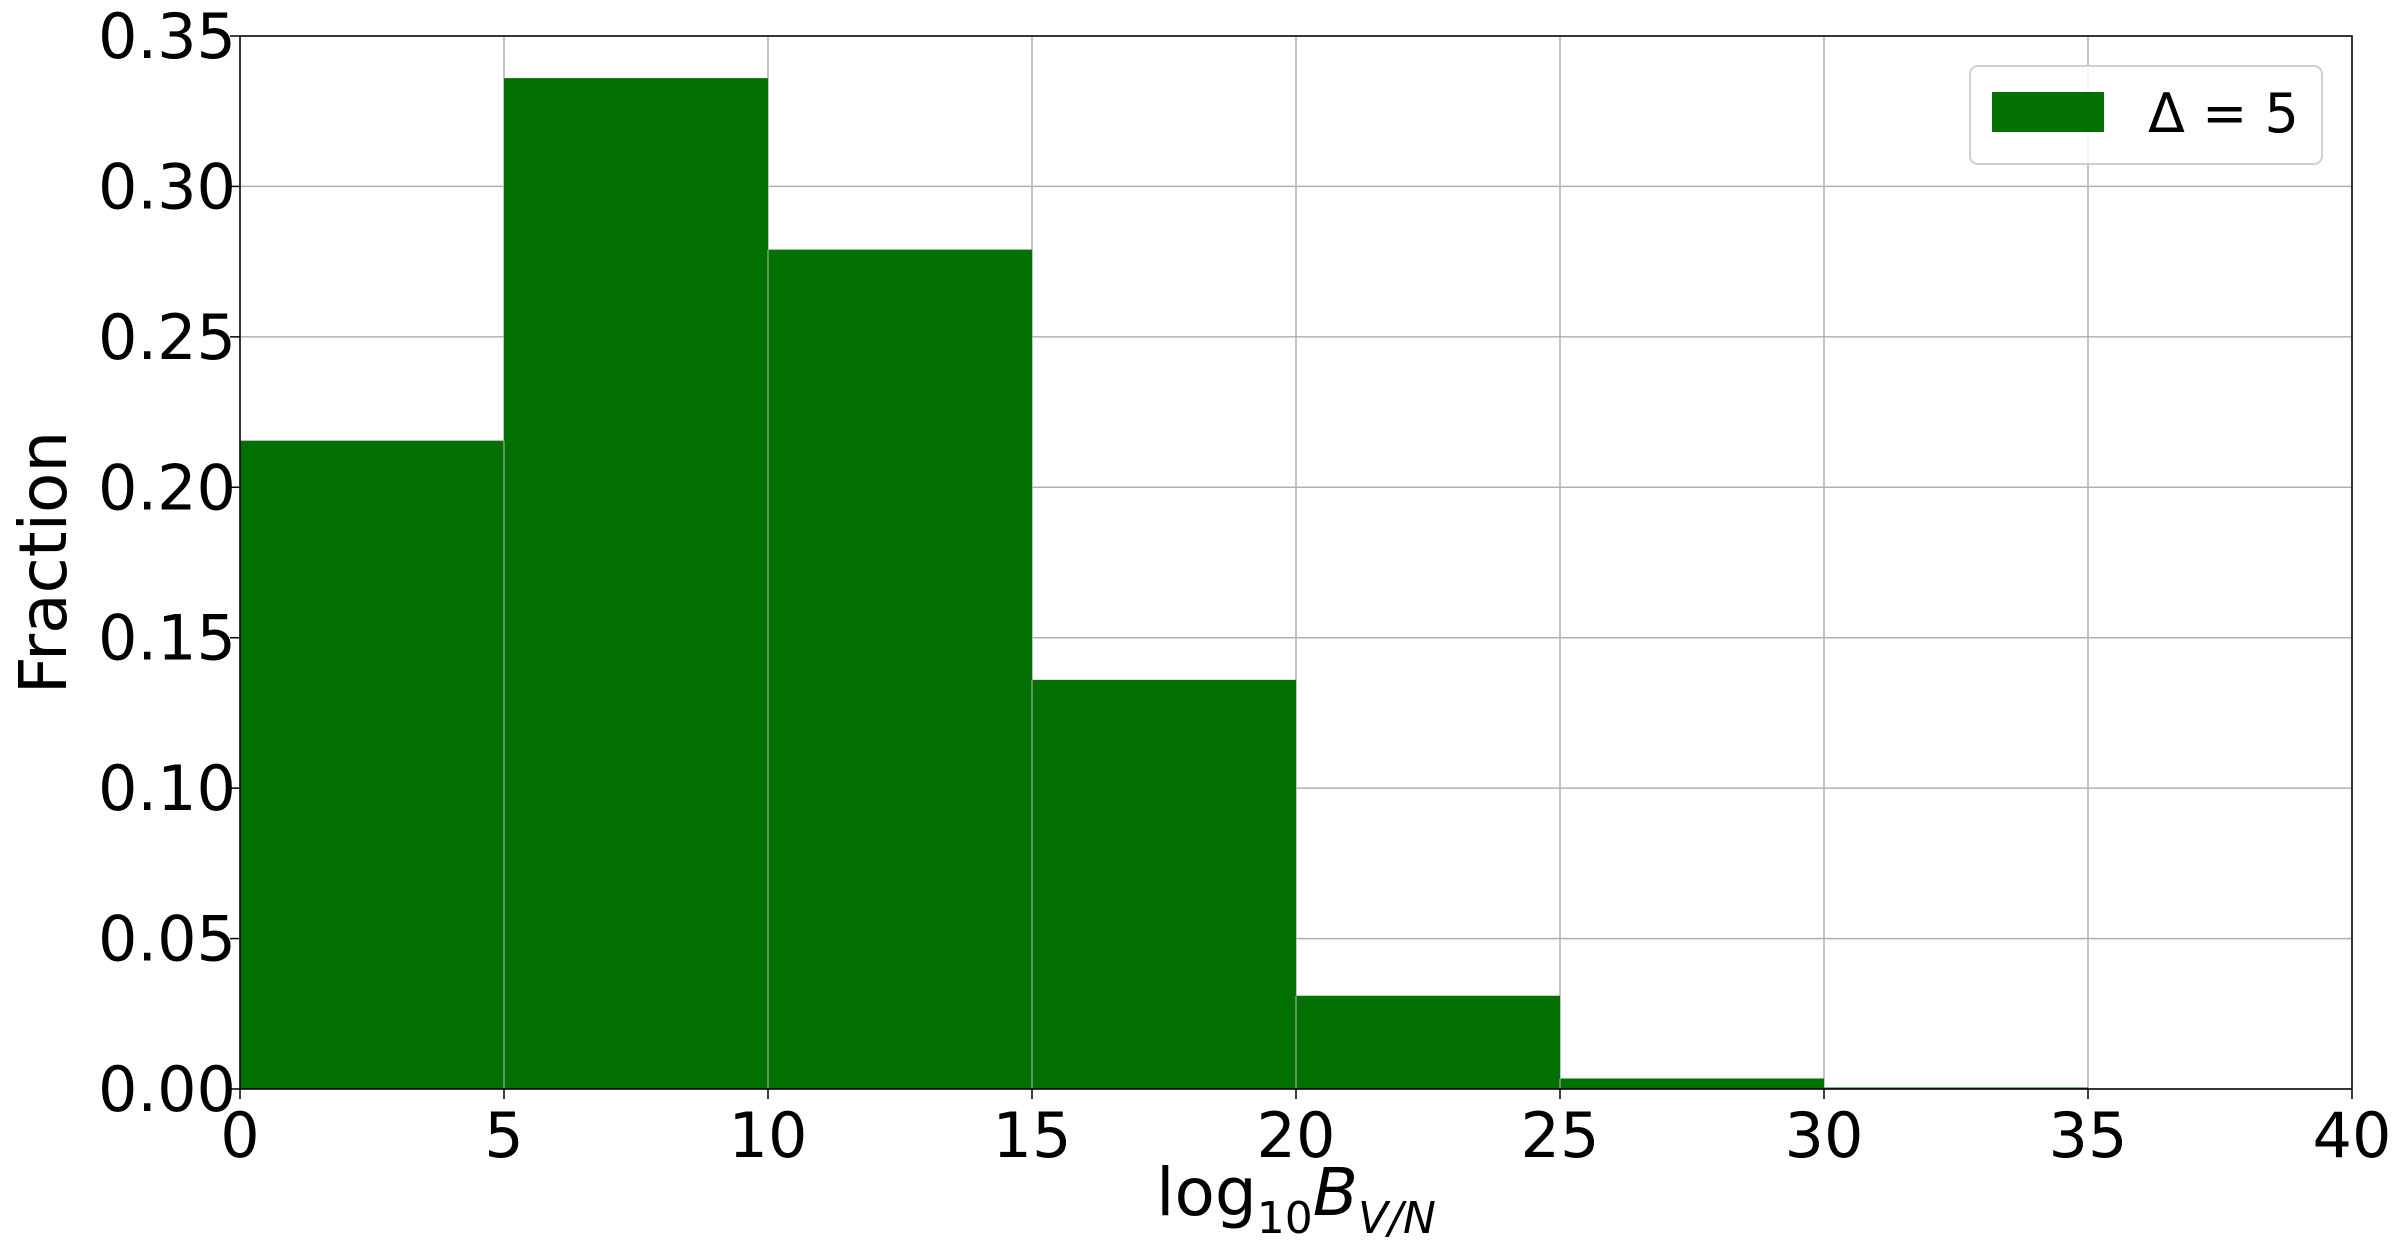  What do you see at coordinates (167, 638) in the screenshot?
I see `y-tick-label: 0.15` at bounding box center [167, 638].